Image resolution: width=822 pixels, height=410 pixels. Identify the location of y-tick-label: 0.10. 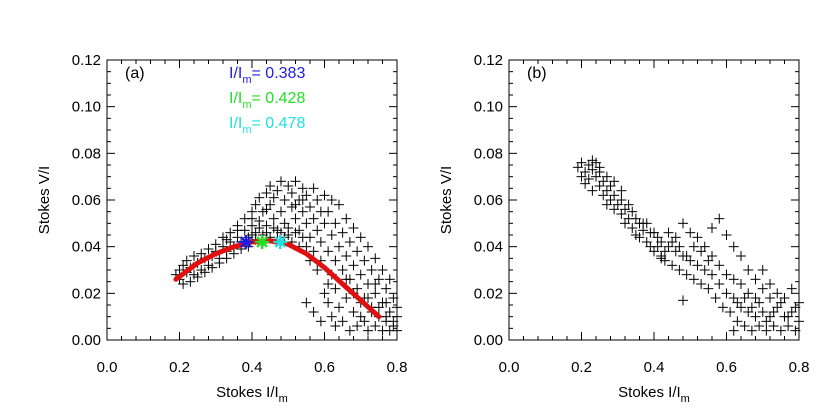
(86, 107).